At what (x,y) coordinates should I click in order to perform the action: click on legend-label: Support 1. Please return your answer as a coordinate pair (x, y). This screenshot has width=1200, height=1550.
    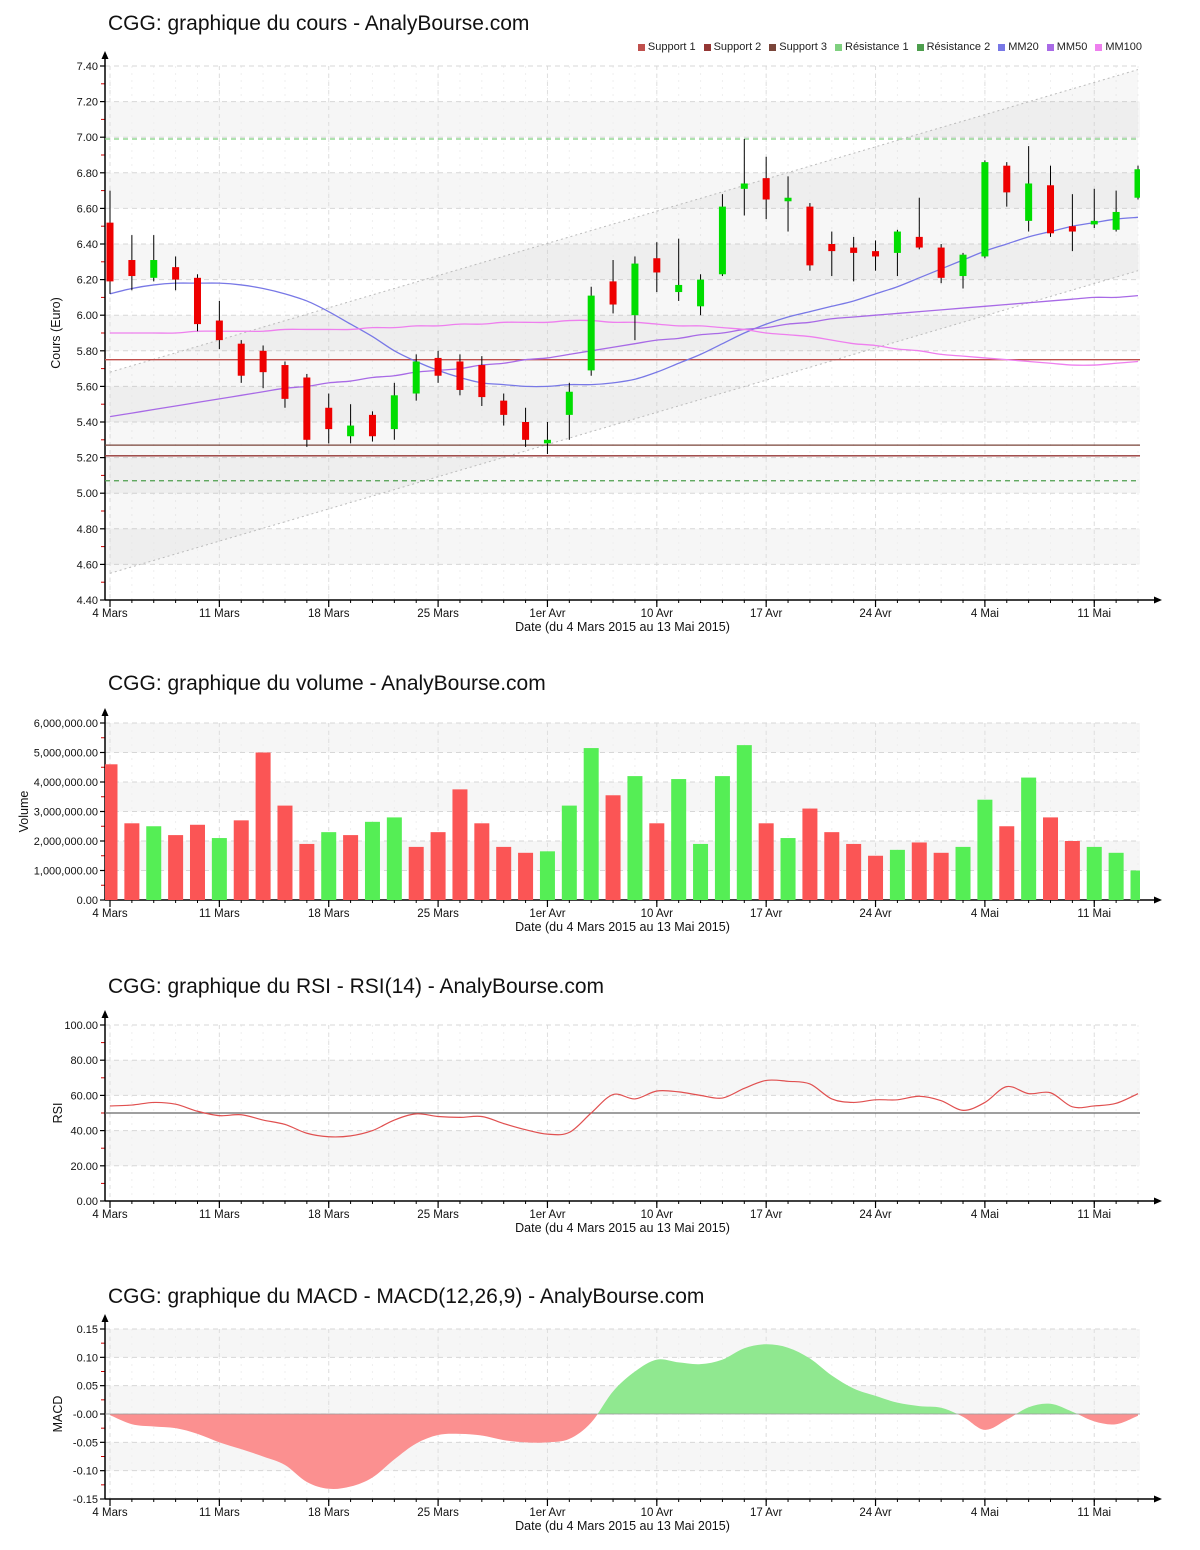
    Looking at the image, I should click on (671, 47).